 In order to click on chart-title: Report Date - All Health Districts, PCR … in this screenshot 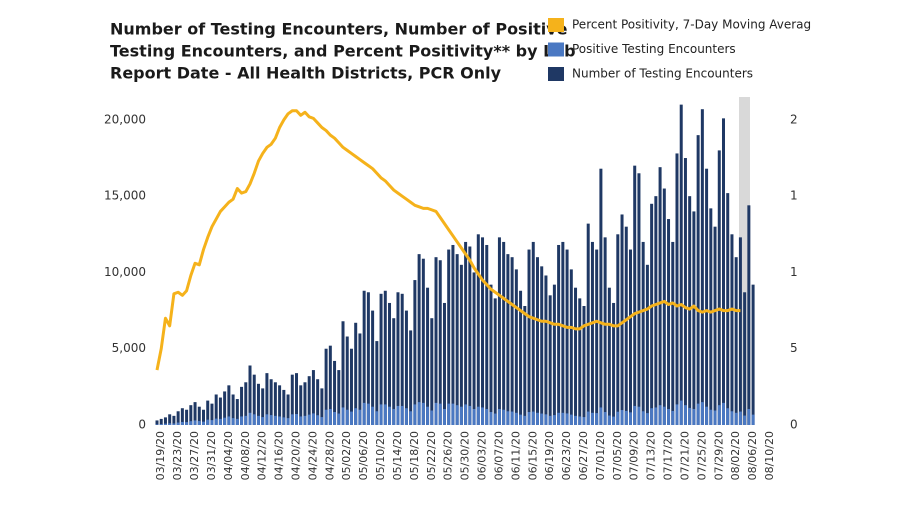, I will do `click(306, 73)`.